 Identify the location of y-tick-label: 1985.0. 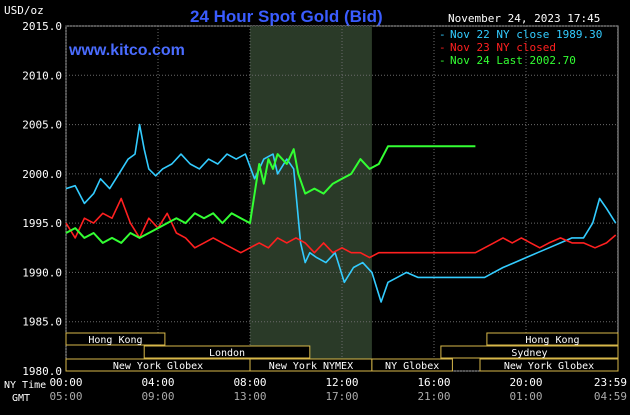
(42, 322).